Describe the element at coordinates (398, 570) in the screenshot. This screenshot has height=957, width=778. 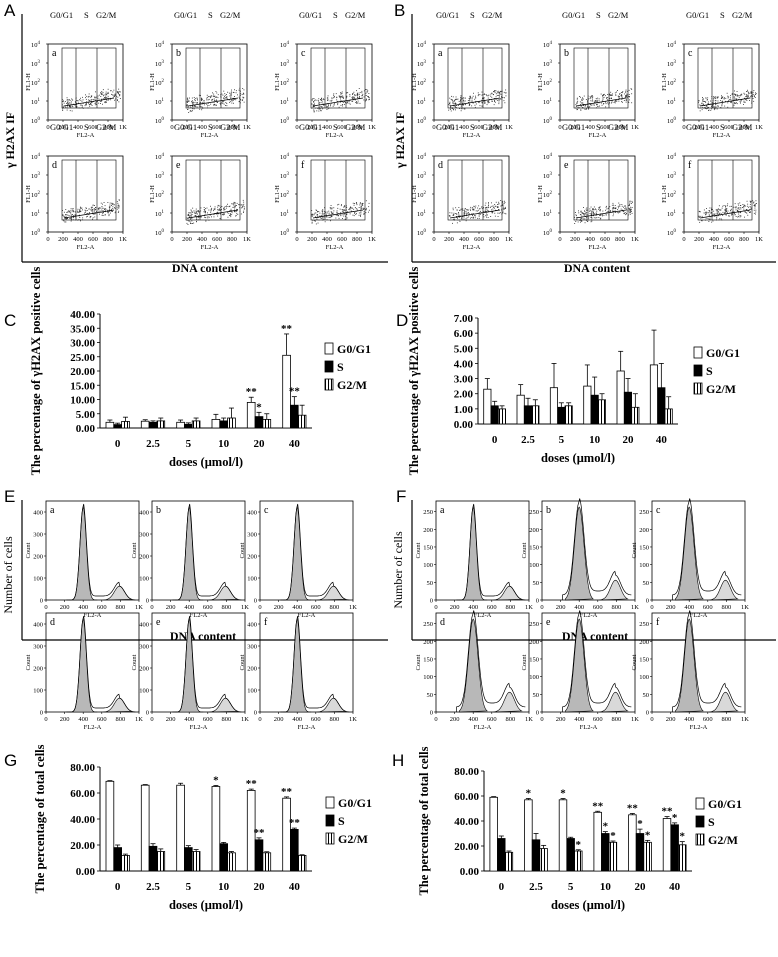
I see `panel-f-ylabel: Number of cells` at that location.